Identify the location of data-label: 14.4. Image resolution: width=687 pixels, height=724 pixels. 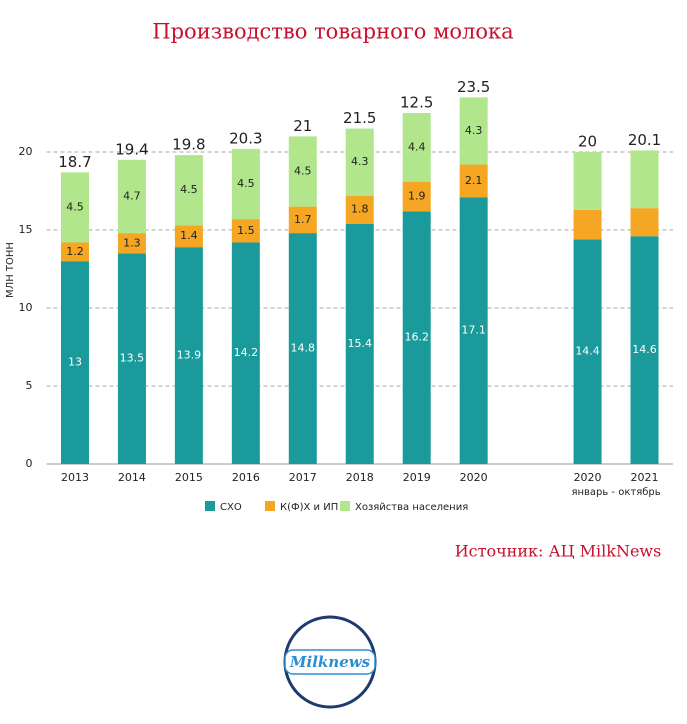
(587, 351).